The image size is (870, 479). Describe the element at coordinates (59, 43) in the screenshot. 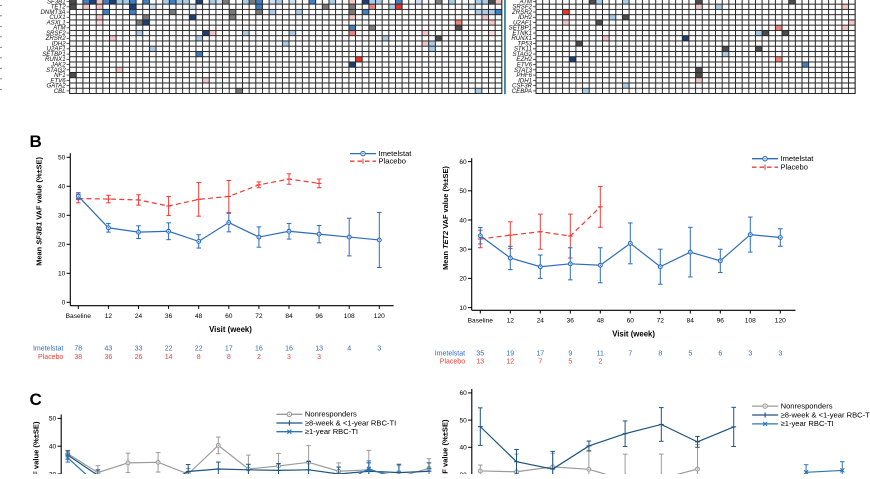

I see `svg-text: IDH2` at that location.